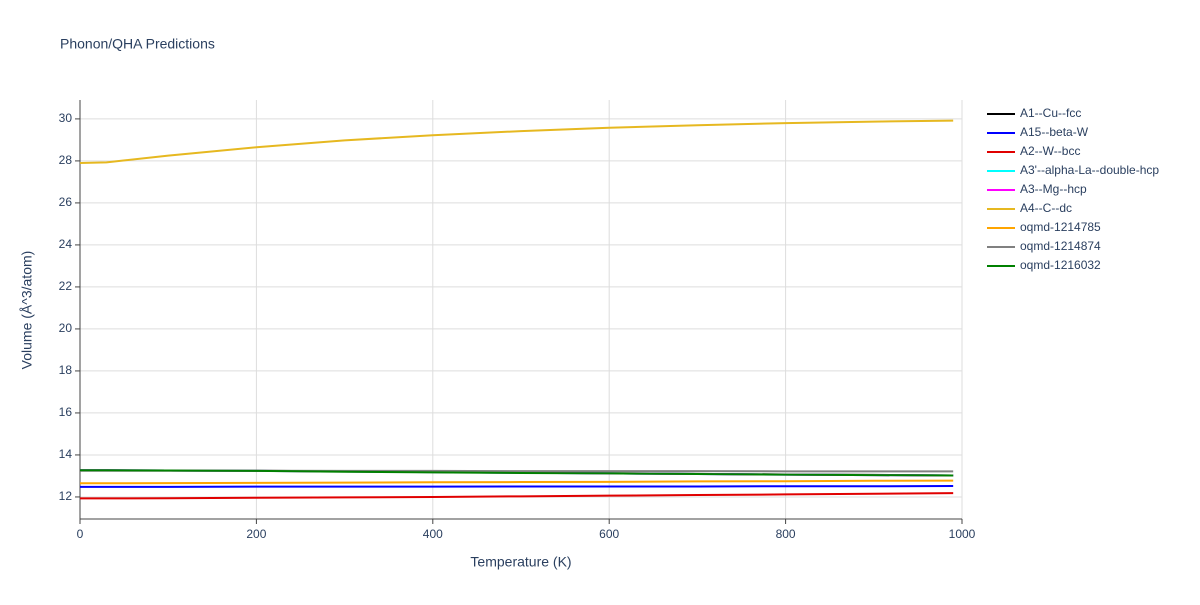 This screenshot has height=605, width=1200. Describe the element at coordinates (66, 370) in the screenshot. I see `y-tick-label: 18` at that location.